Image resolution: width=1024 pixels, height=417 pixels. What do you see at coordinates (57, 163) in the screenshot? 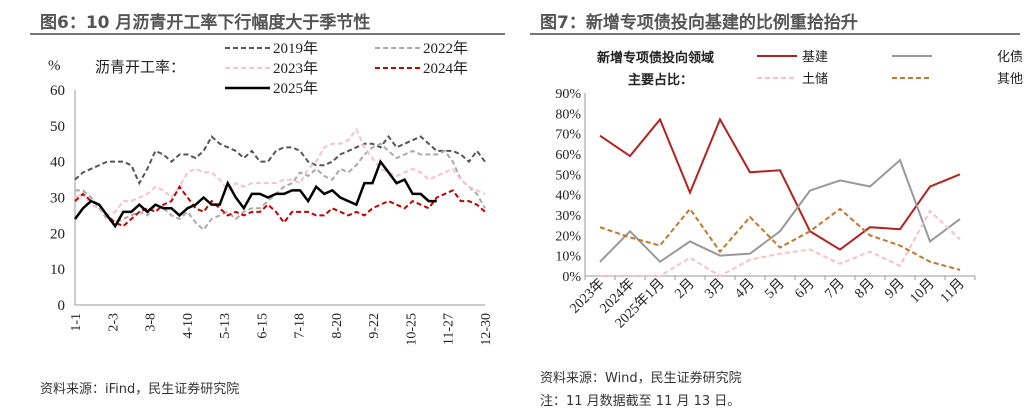
I see `y-tick-label: 40` at bounding box center [57, 163].